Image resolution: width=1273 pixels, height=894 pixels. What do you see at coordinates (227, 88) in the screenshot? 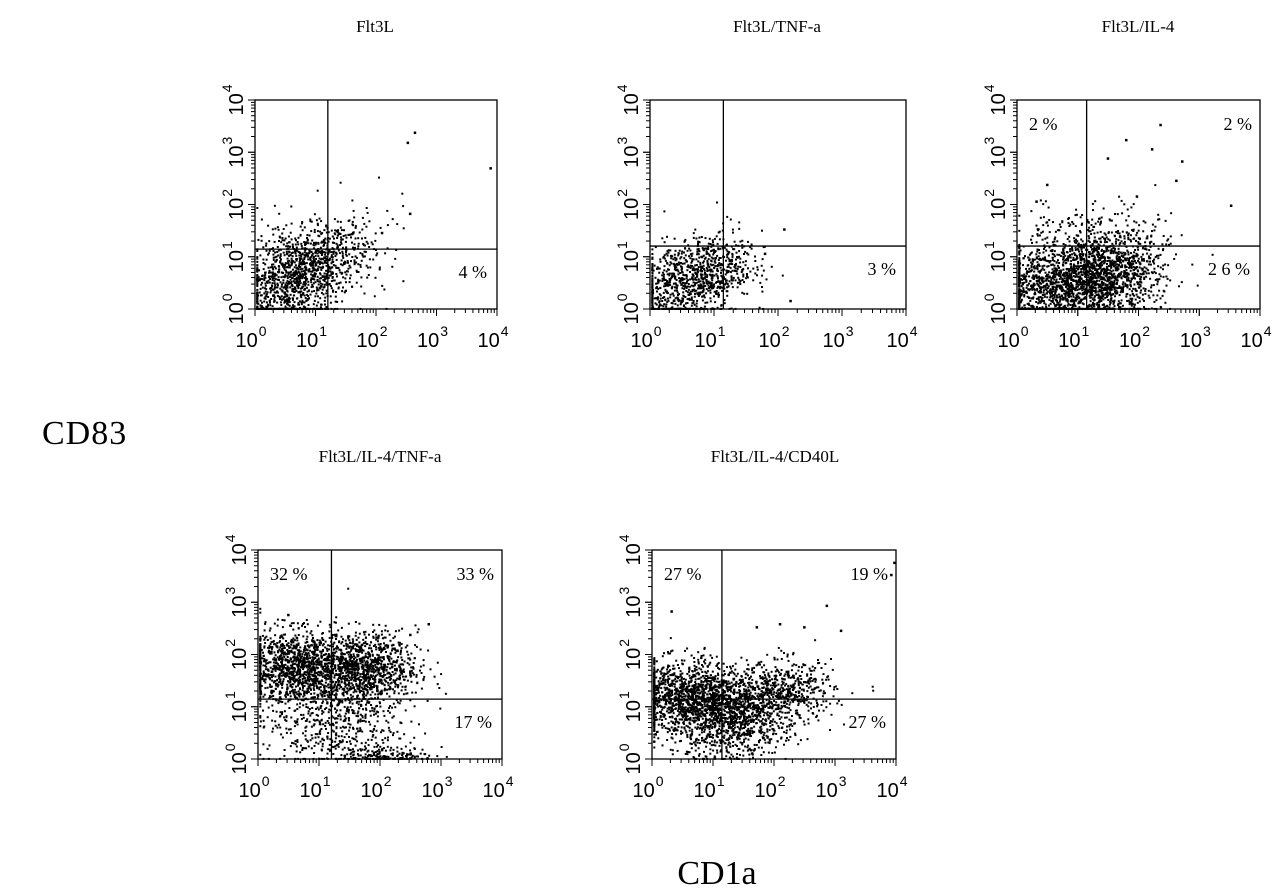
I see `y-tick-exponent: 4` at bounding box center [227, 88].